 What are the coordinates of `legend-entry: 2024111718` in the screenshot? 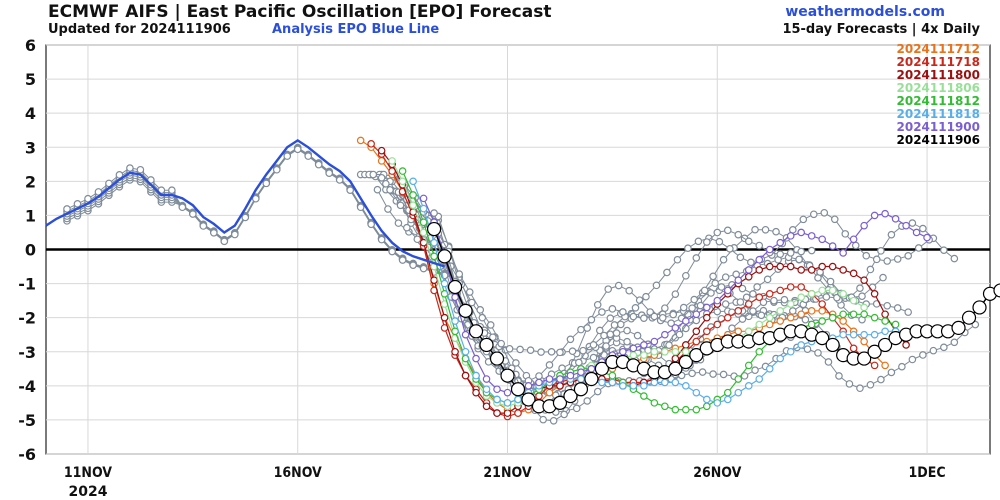 It's located at (938, 62).